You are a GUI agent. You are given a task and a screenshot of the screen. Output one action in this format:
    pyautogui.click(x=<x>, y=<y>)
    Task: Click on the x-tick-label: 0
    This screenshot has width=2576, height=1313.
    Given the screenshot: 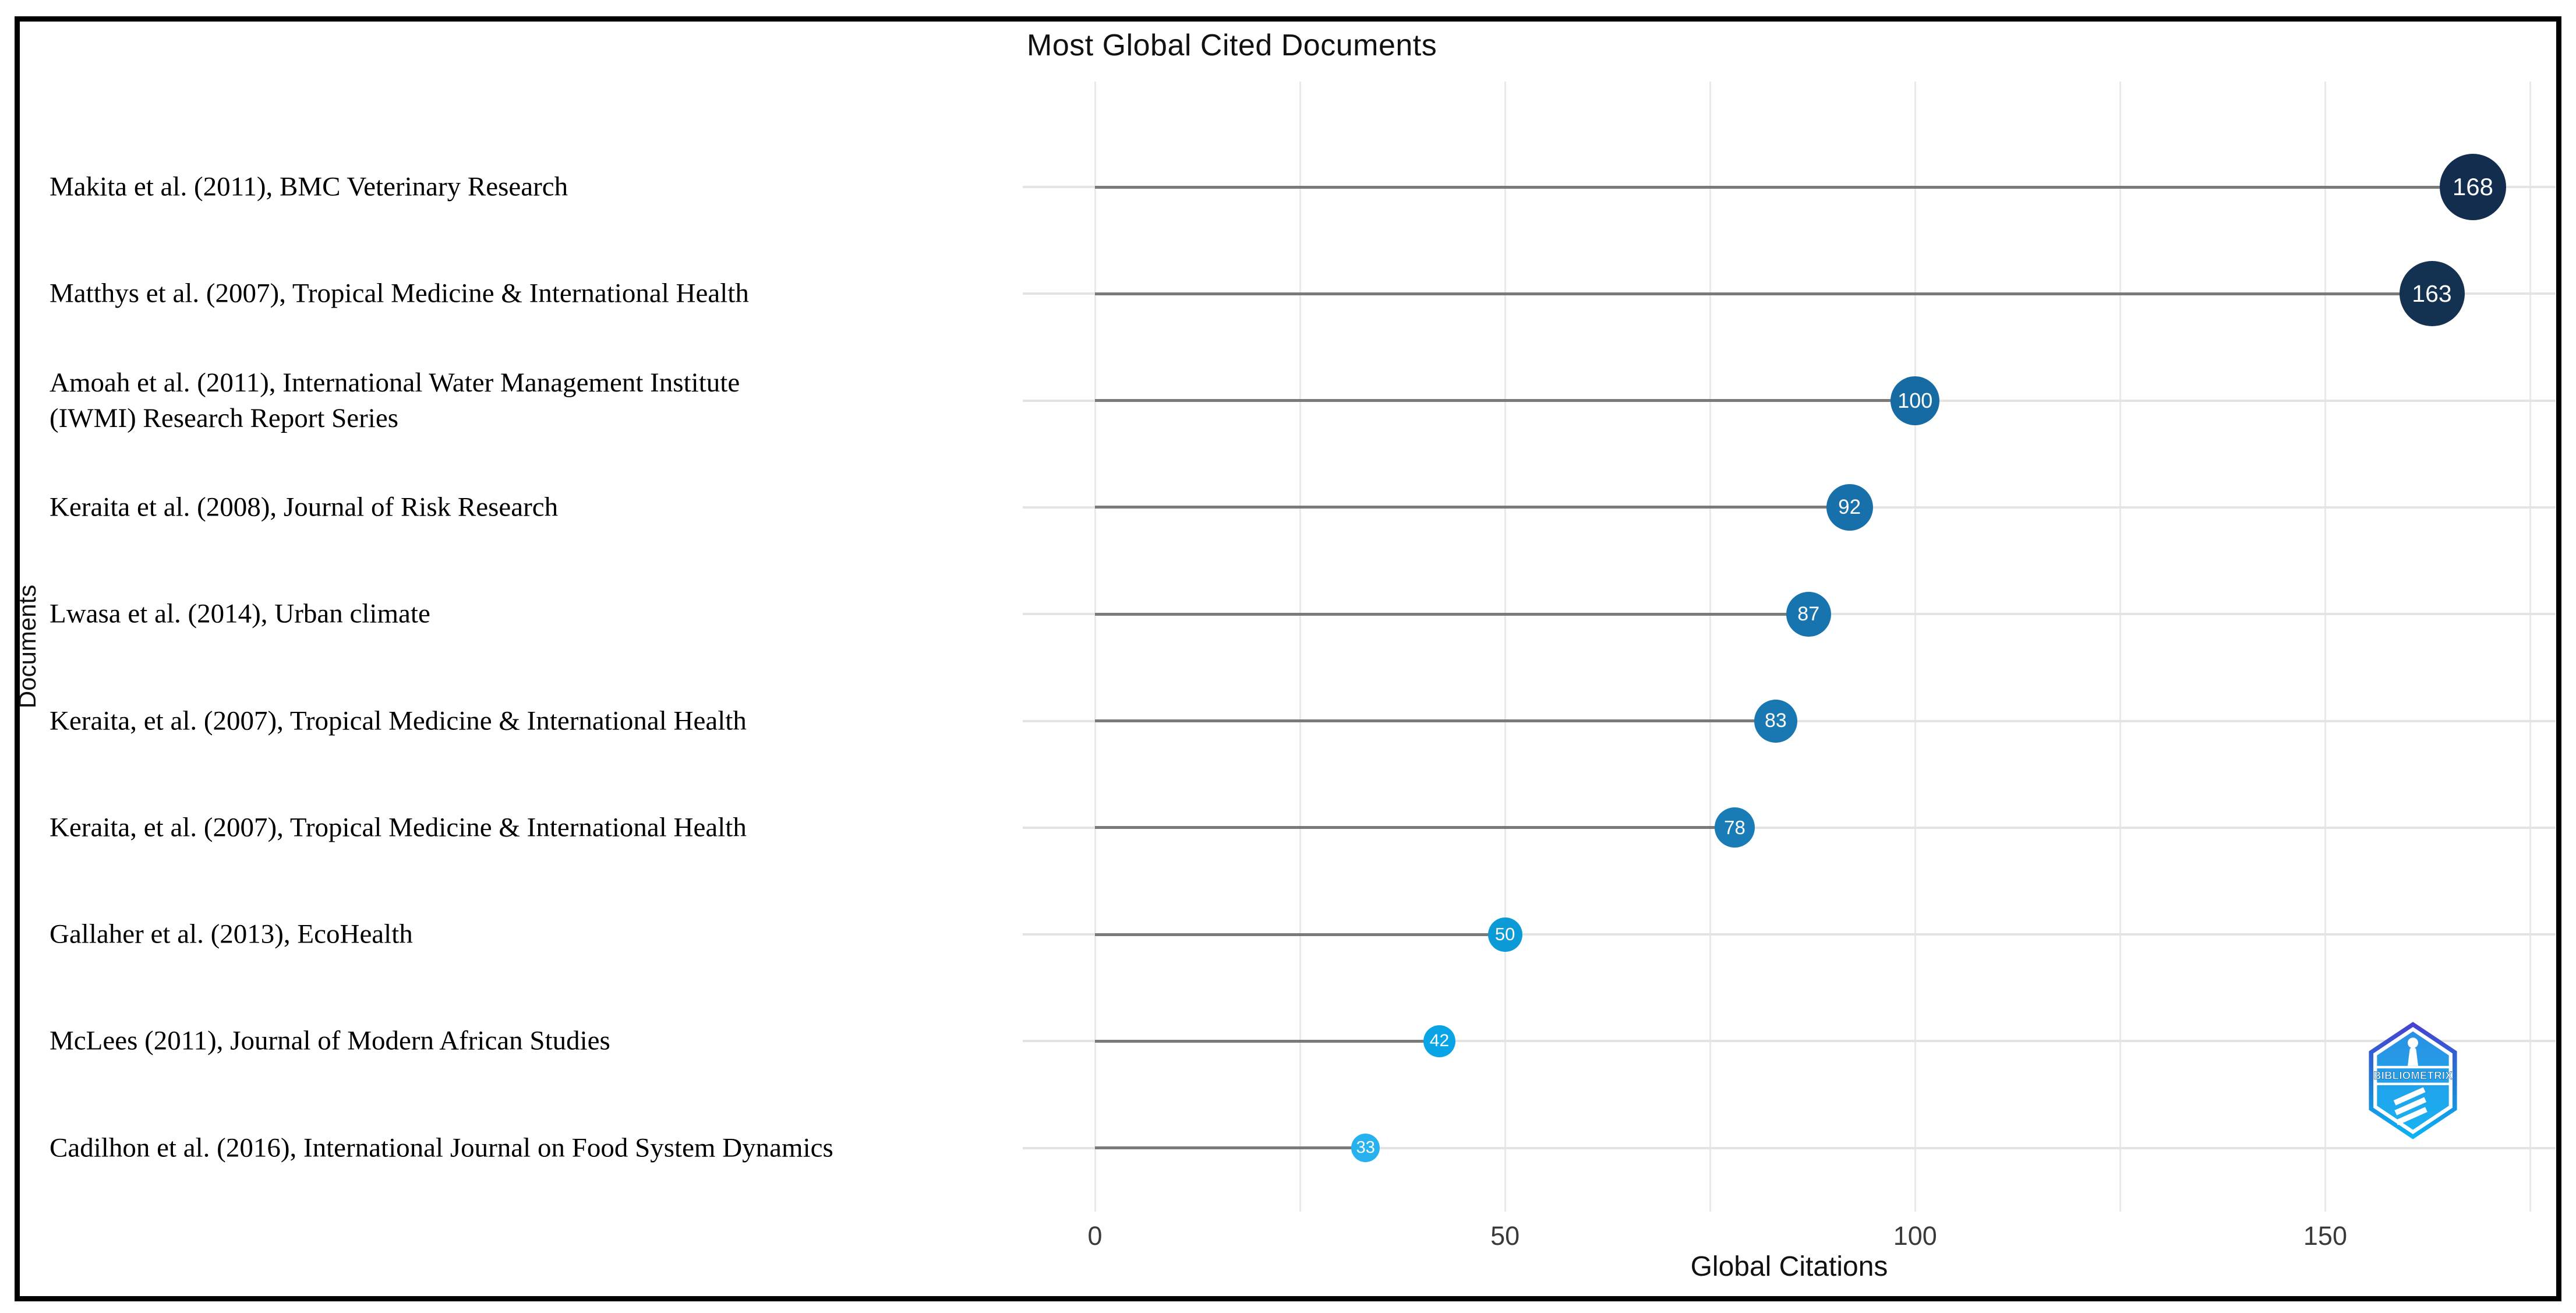 What is the action you would take?
    pyautogui.click(x=1095, y=1236)
    